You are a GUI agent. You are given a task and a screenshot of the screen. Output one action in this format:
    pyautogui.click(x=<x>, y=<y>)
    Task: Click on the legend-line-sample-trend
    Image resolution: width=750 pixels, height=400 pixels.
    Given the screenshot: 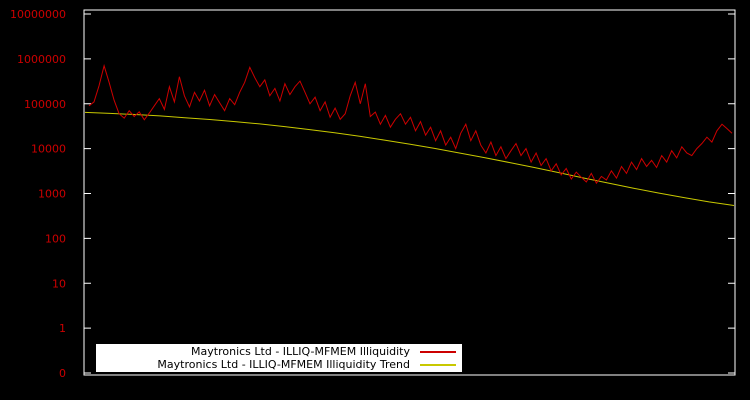 What is the action you would take?
    pyautogui.click(x=438, y=364)
    